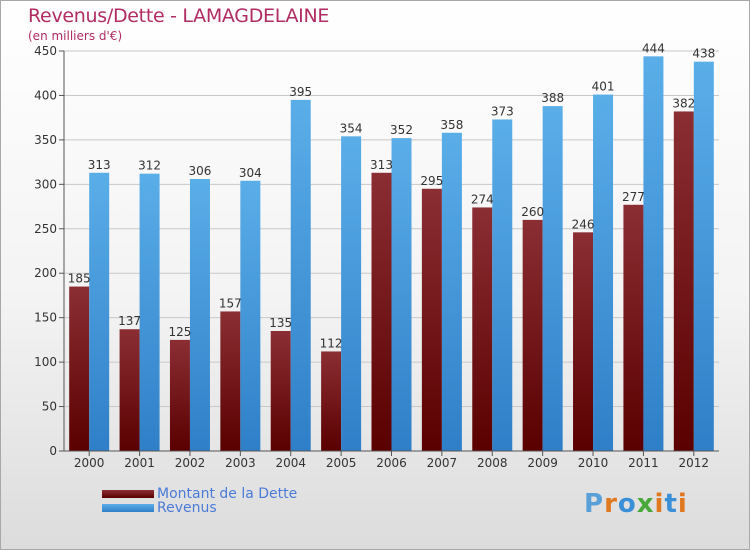 This screenshot has width=750, height=550. I want to click on data-label-debt-2011: 277, so click(633, 197).